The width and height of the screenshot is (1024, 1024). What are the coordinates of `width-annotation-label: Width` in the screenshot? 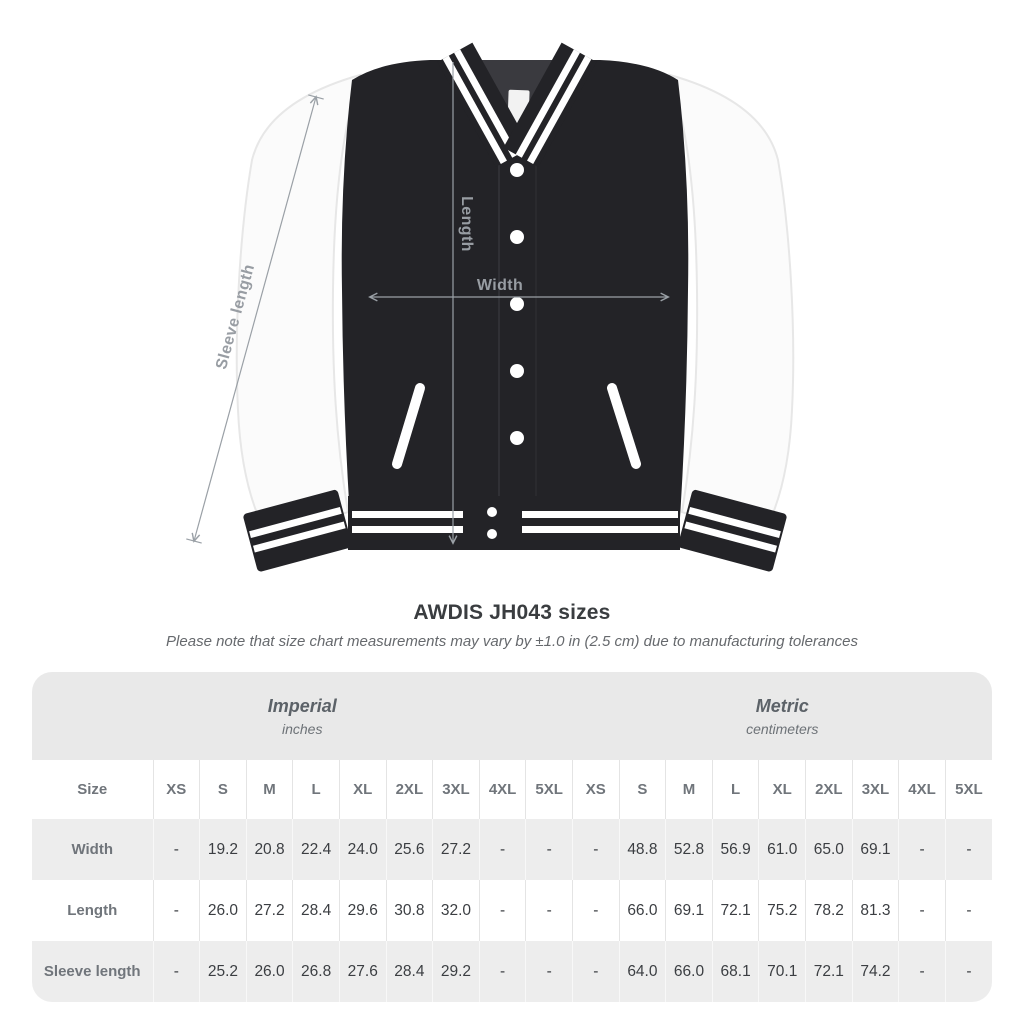 It's located at (500, 285).